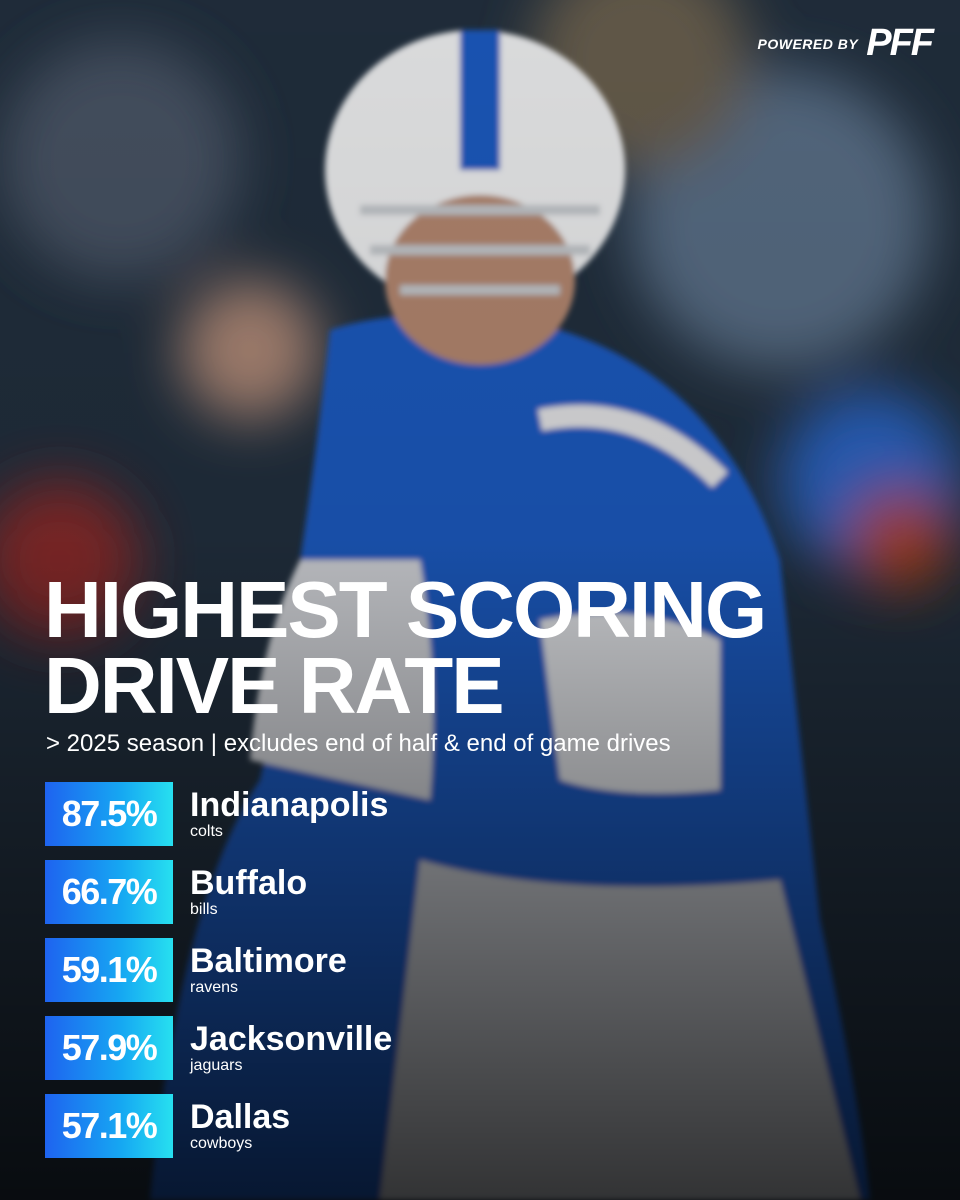 This screenshot has height=1200, width=960. I want to click on team-city: Buffalo, so click(249, 883).